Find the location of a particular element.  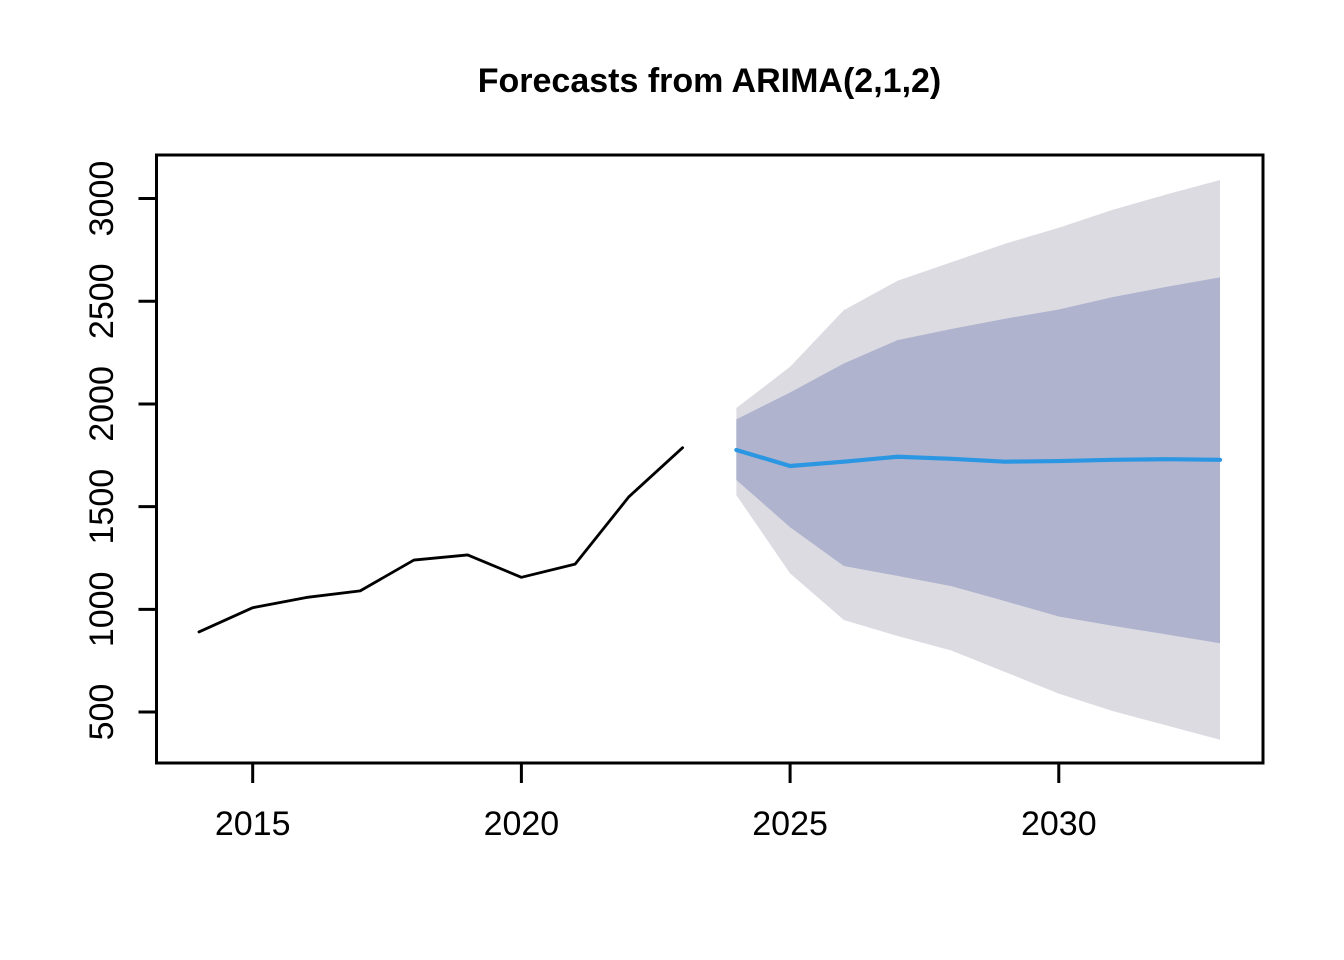

x-axis-tick-label: 2020 is located at coordinates (522, 824).